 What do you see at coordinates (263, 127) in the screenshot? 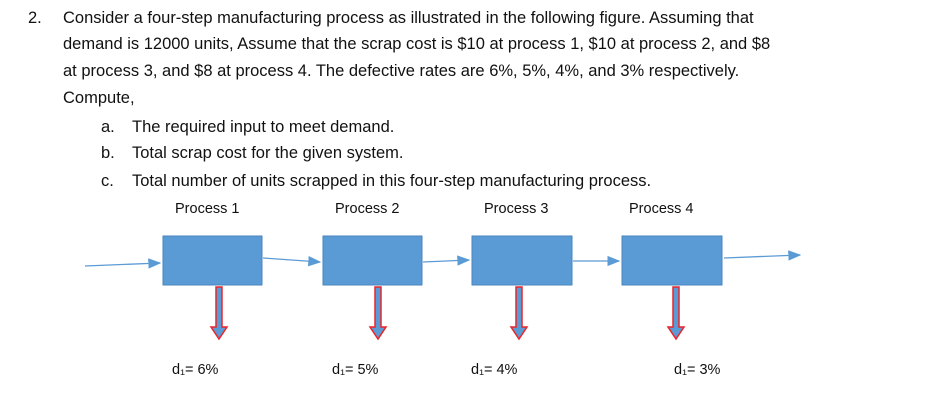
I see `item-text: The required input to meet demand.` at bounding box center [263, 127].